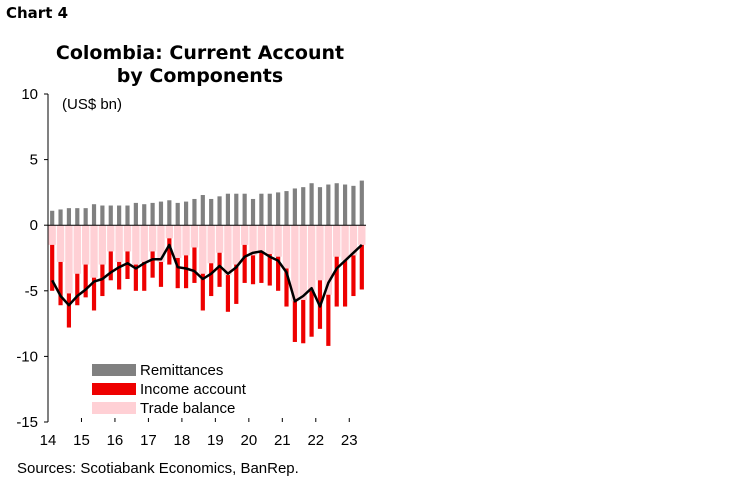 The width and height of the screenshot is (750, 482). Describe the element at coordinates (200, 76) in the screenshot. I see `chart-title-line2: by Components` at that location.